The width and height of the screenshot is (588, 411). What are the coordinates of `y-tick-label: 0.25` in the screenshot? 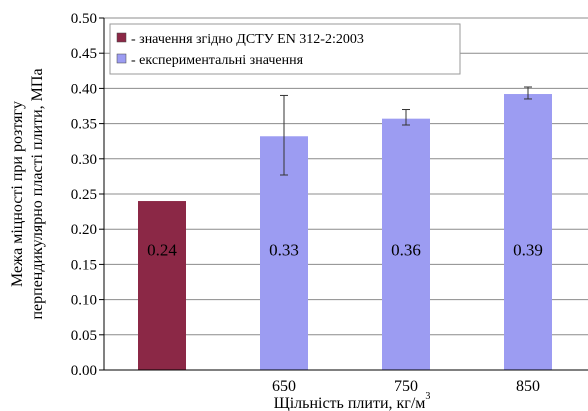 It's located at (84, 195).